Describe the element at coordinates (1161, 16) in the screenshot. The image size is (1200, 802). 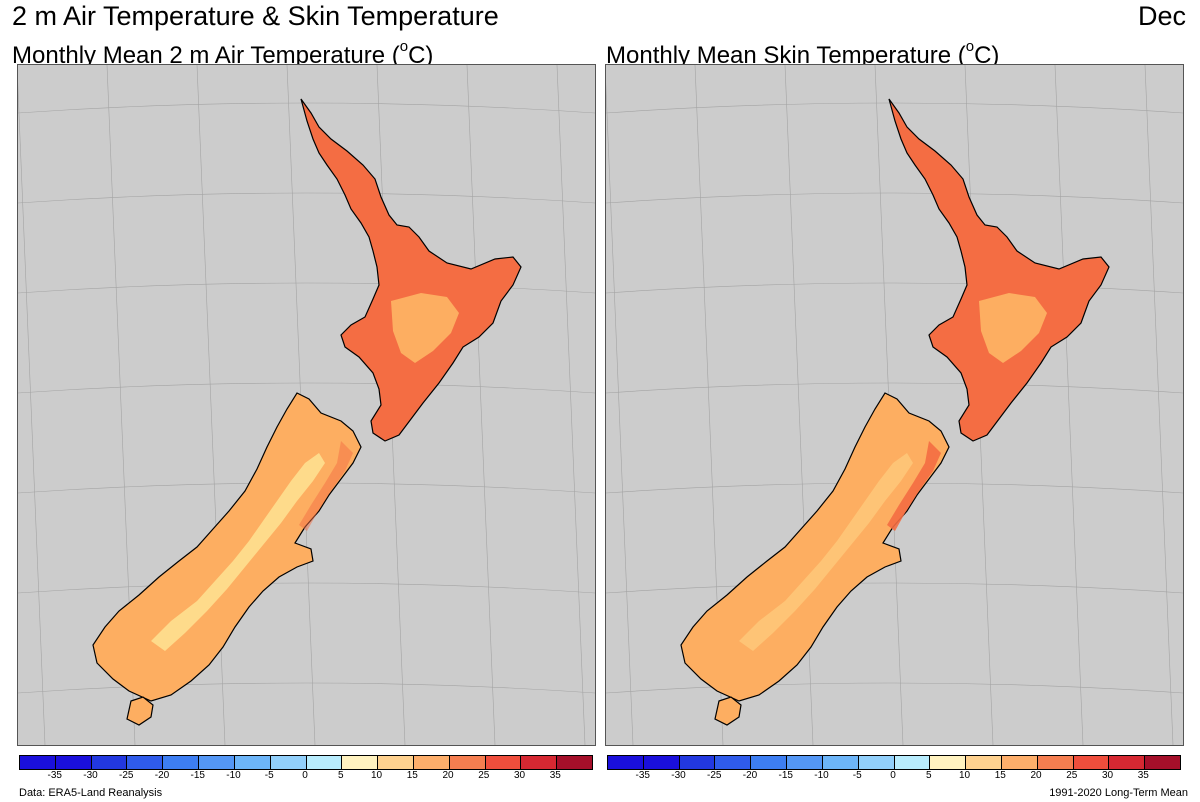
I see `month-label: Dec` at that location.